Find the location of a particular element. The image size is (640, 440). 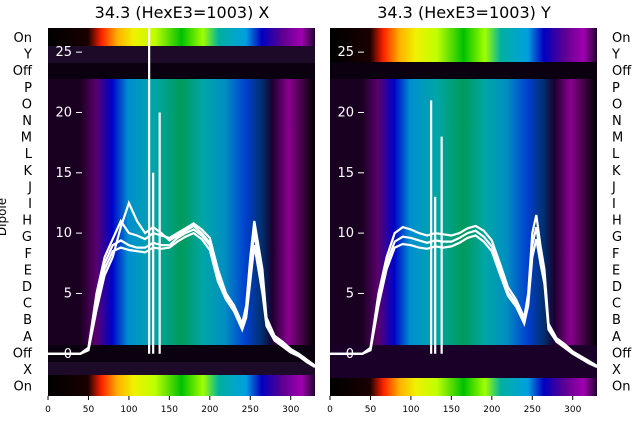

heatmap-band-y is located at coordinates (181, 54).